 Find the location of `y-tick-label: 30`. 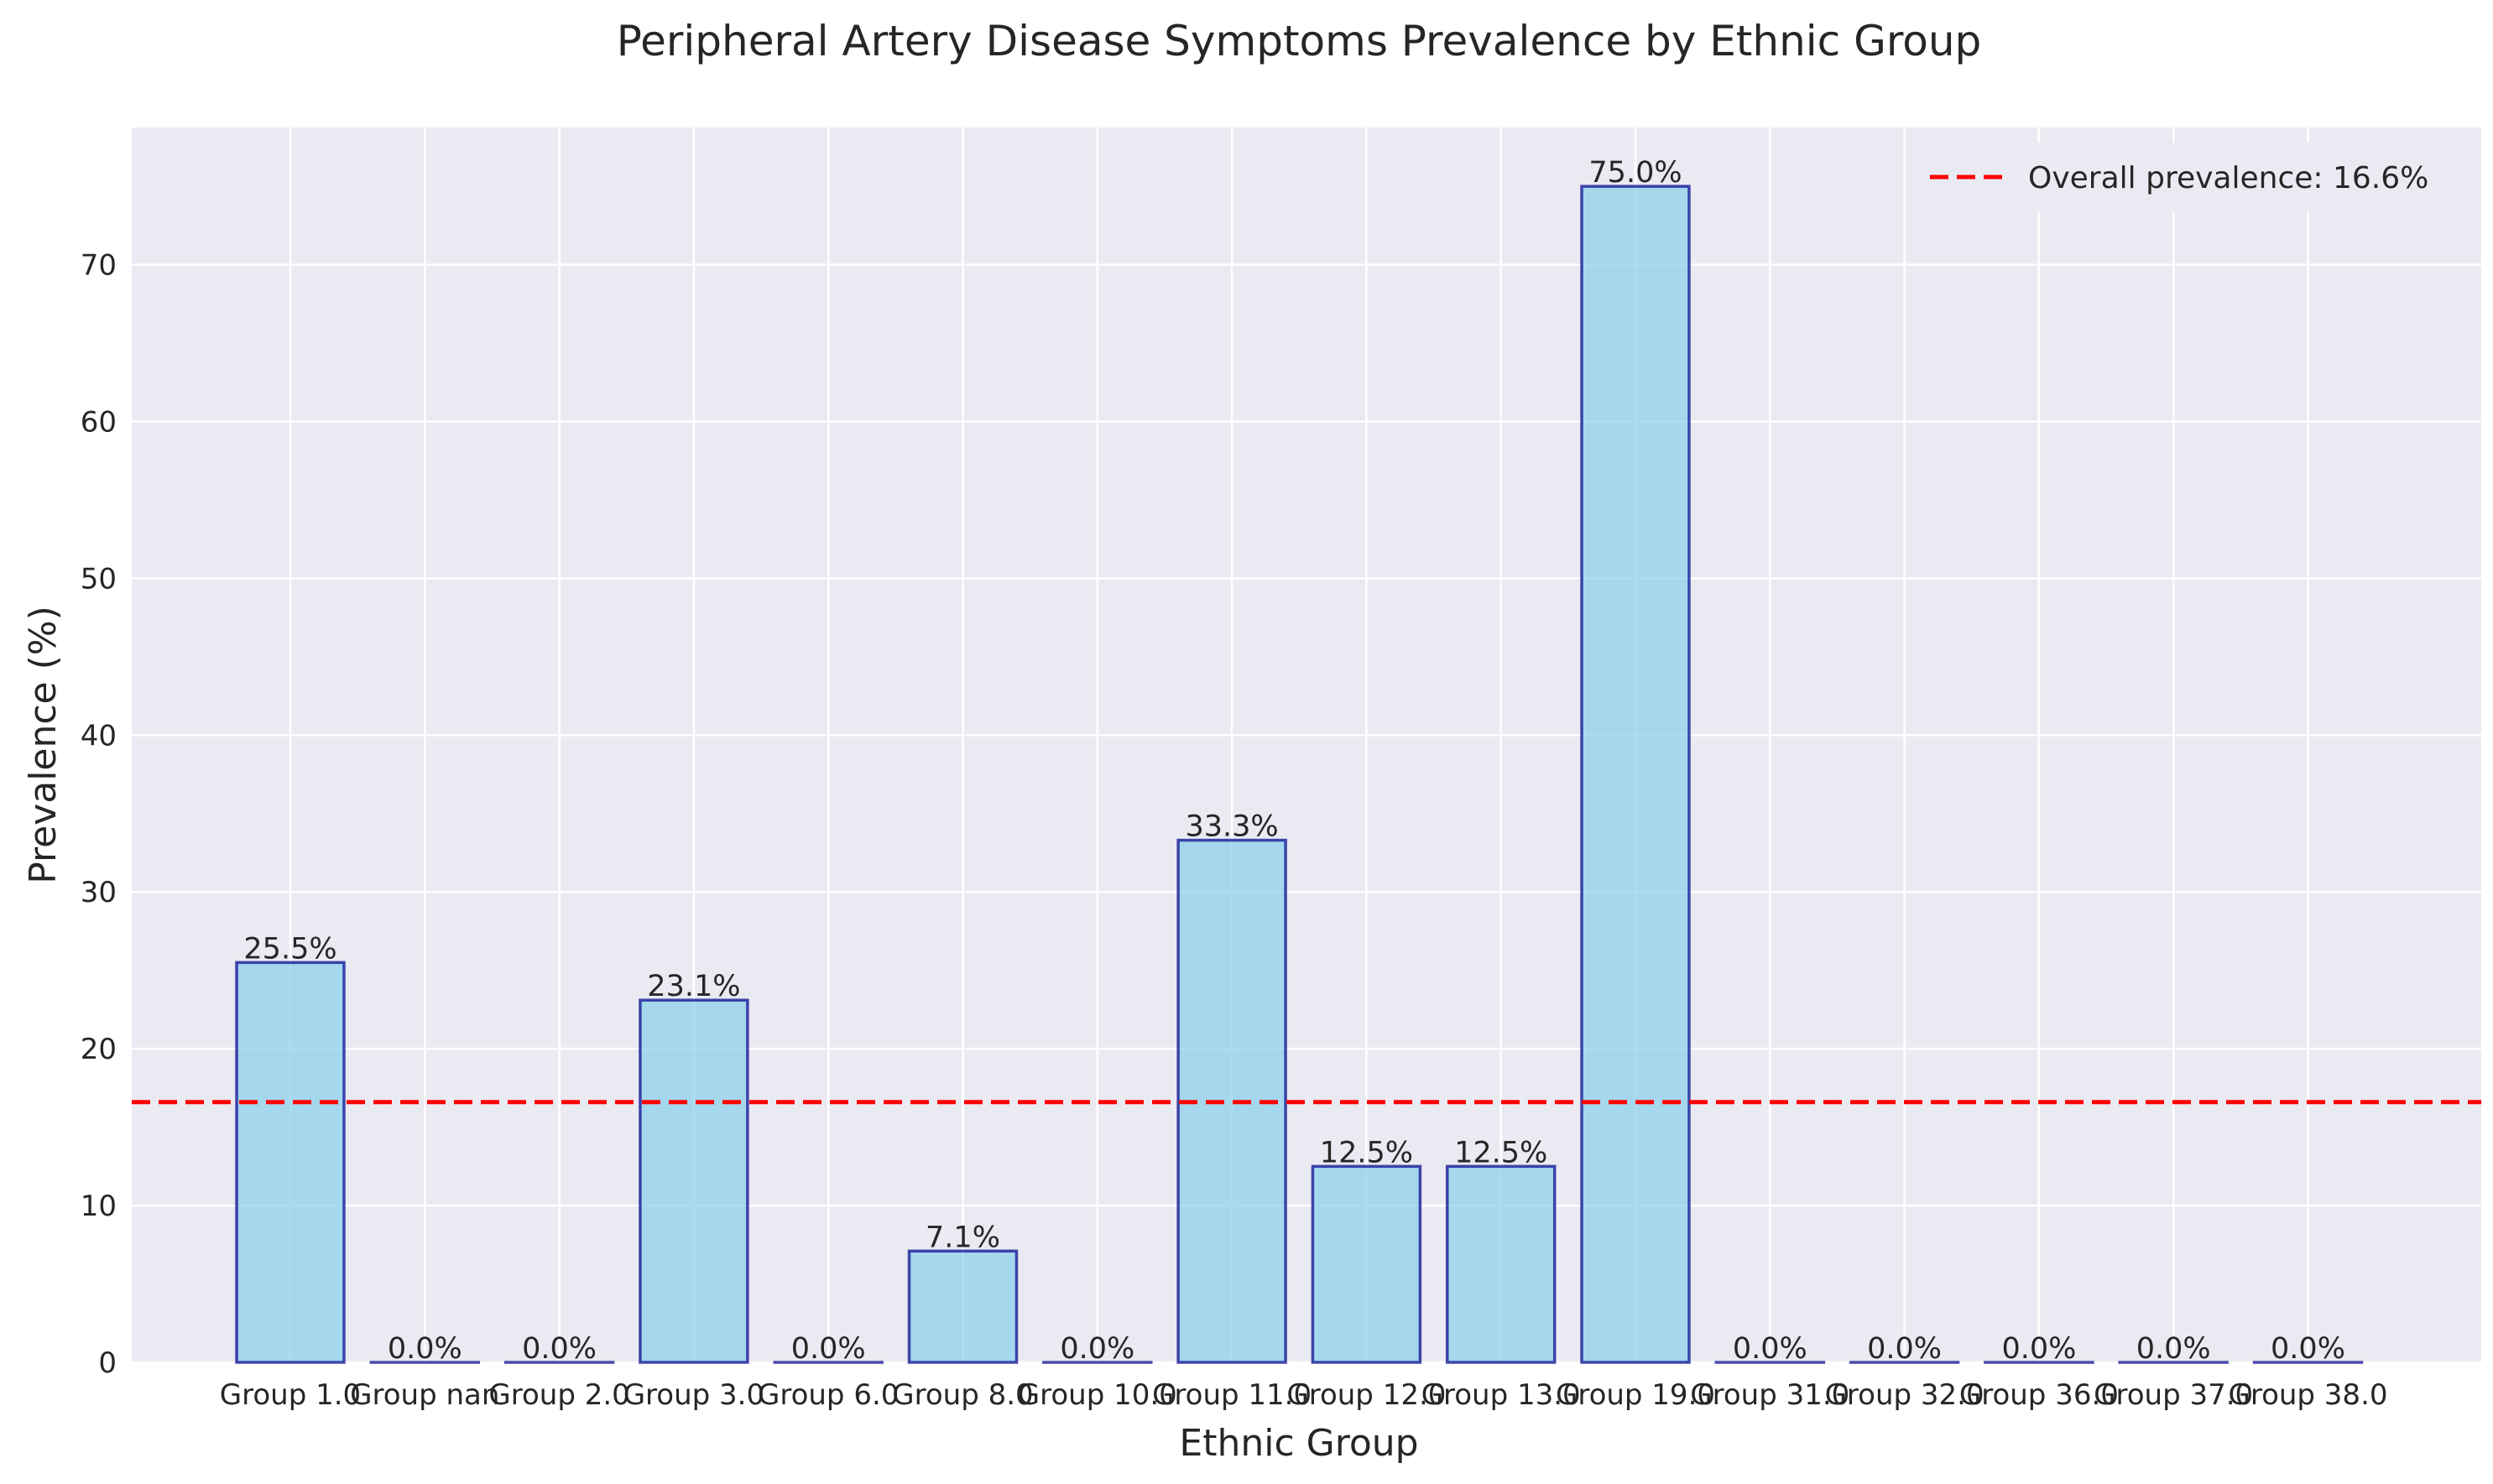

y-tick-label: 30 is located at coordinates (99, 892).